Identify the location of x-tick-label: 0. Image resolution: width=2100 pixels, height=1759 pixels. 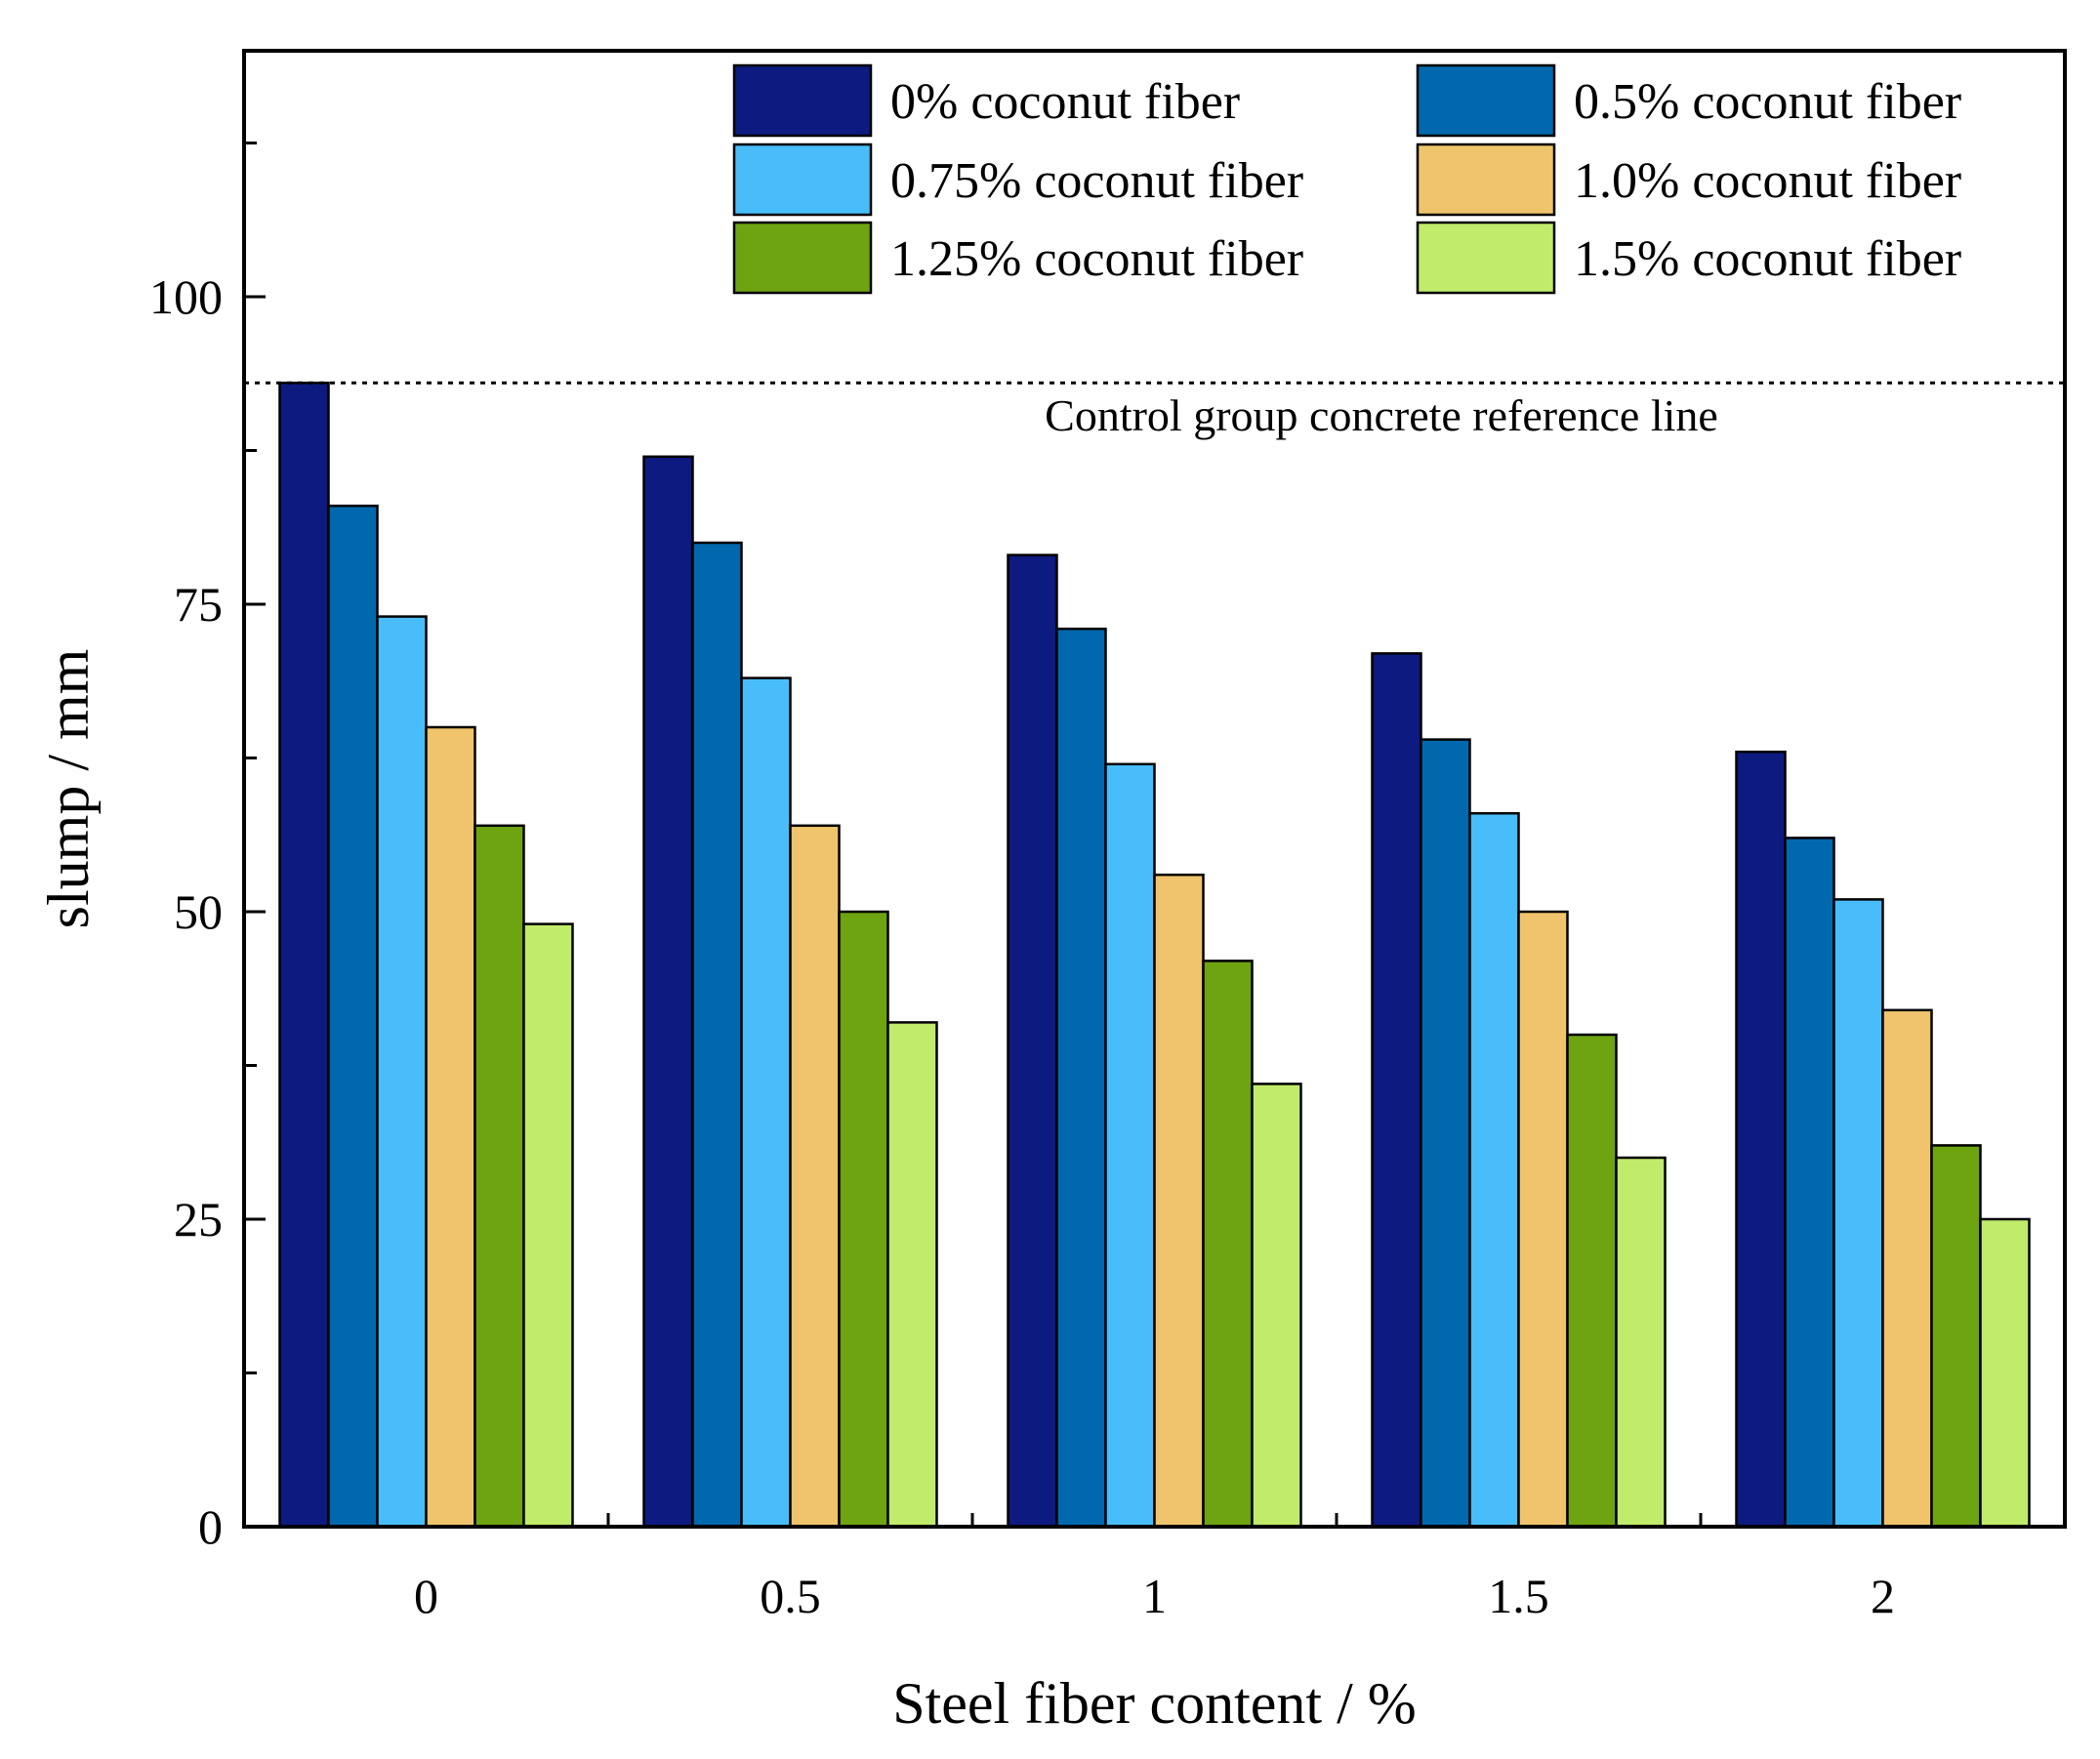
(426, 1596).